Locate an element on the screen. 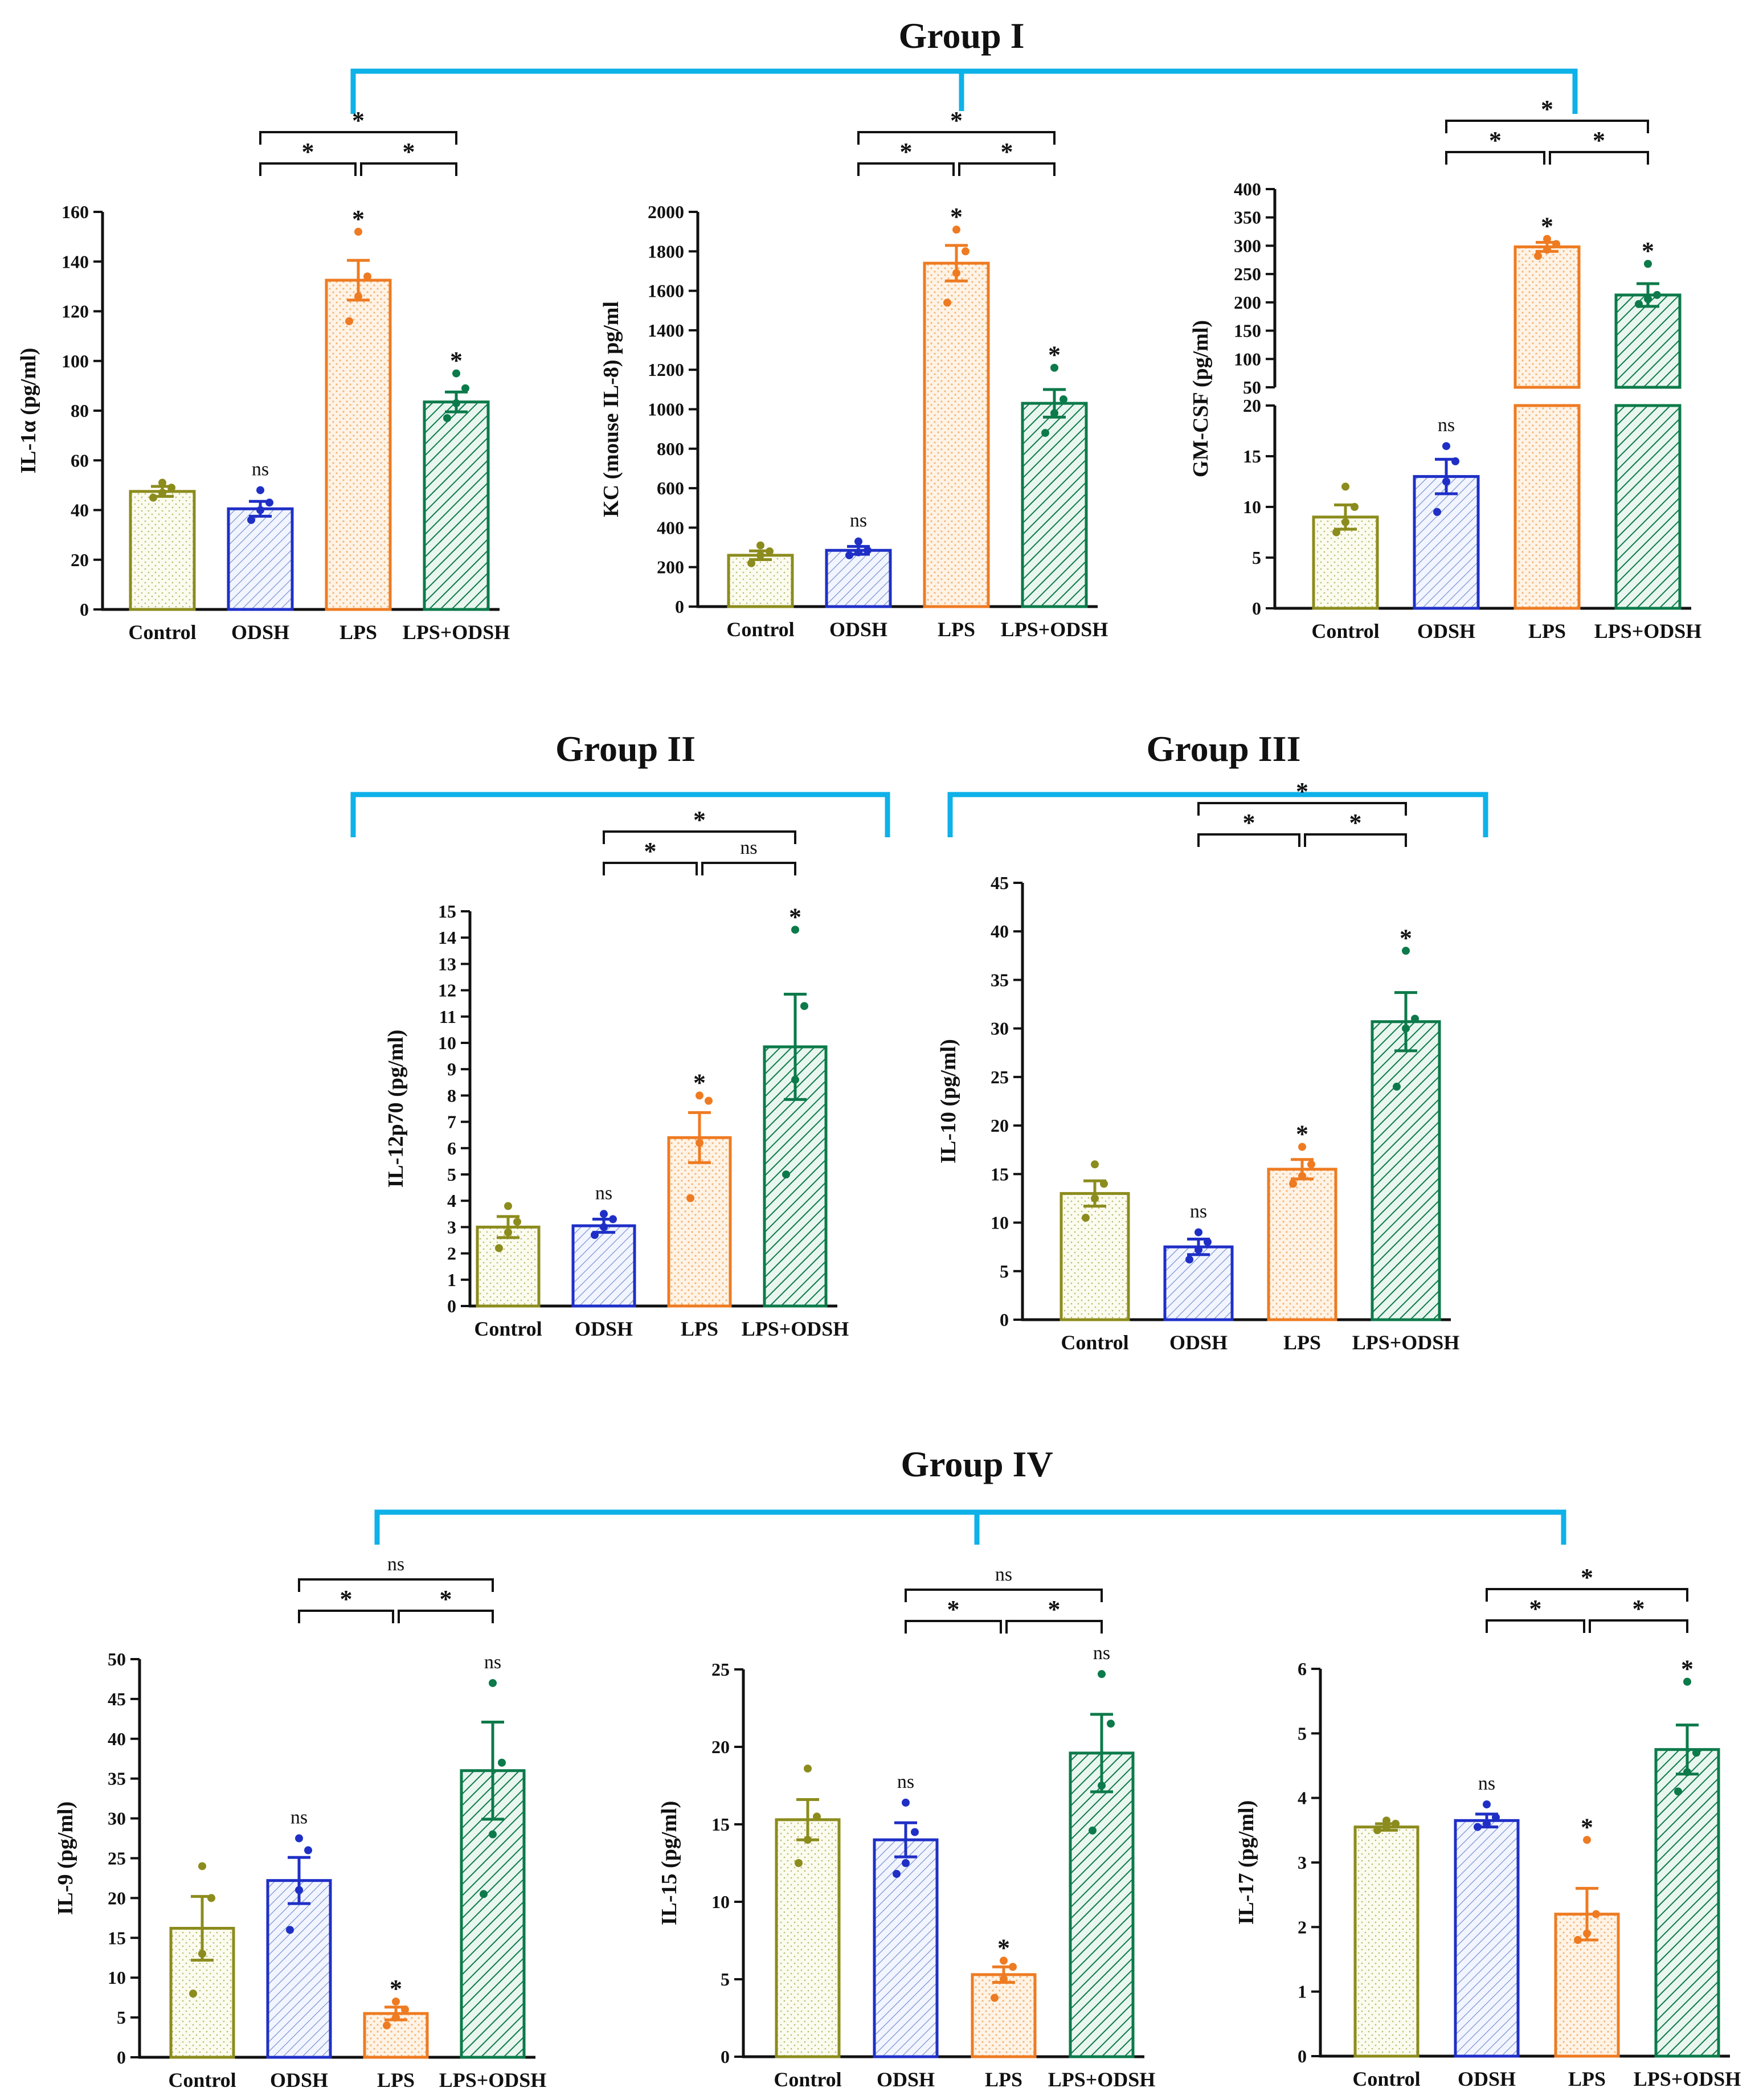  il15-bar-annotation-1: ns is located at coordinates (906, 1782).